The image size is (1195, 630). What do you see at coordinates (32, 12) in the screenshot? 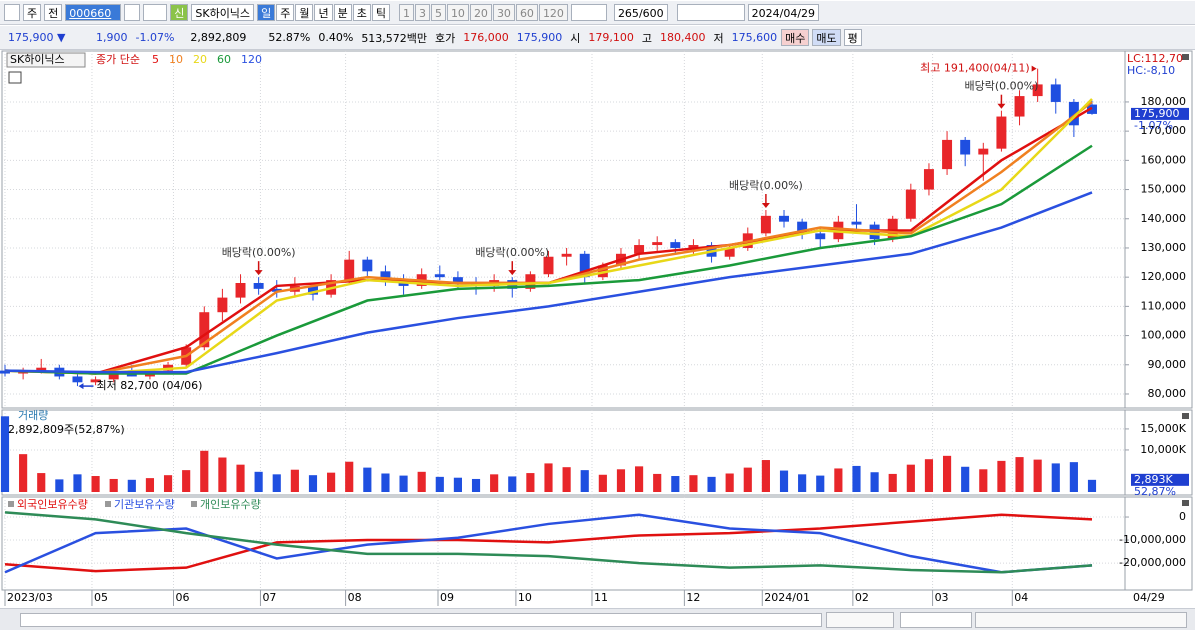
I see `period-select: 주` at bounding box center [32, 12].